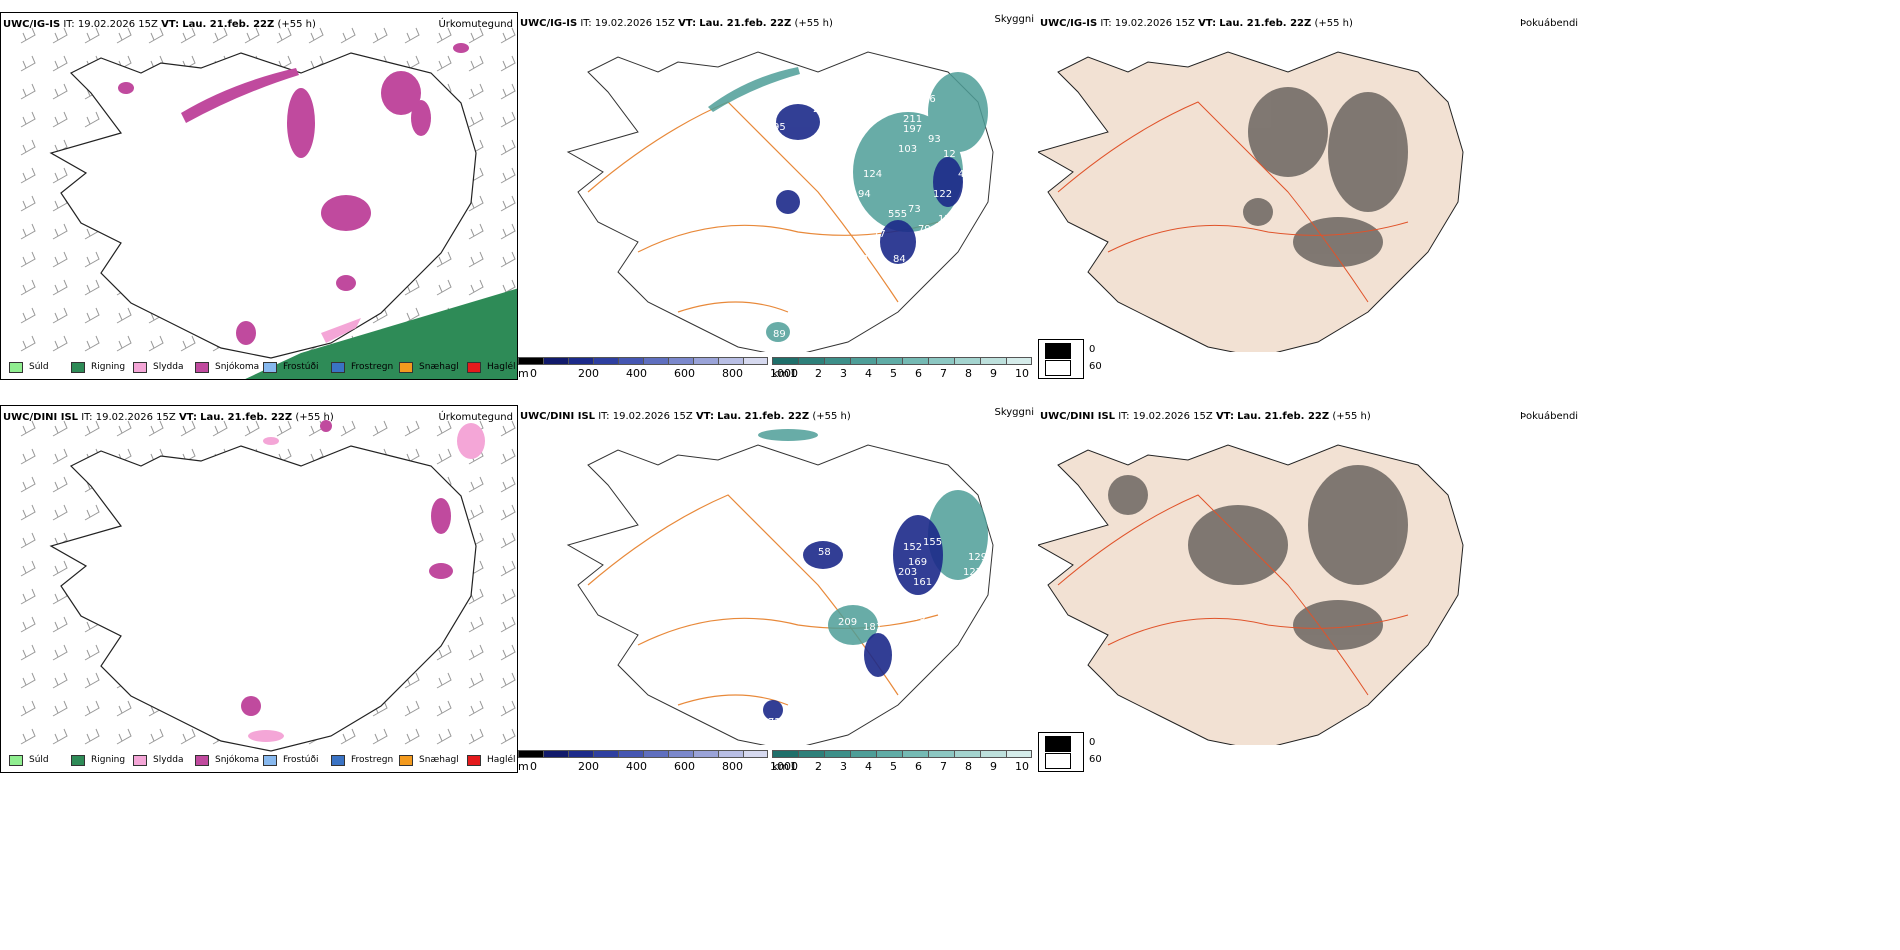 The height and width of the screenshot is (950, 1900). Describe the element at coordinates (824, 552) in the screenshot. I see `ceiling-label: 58` at that location.